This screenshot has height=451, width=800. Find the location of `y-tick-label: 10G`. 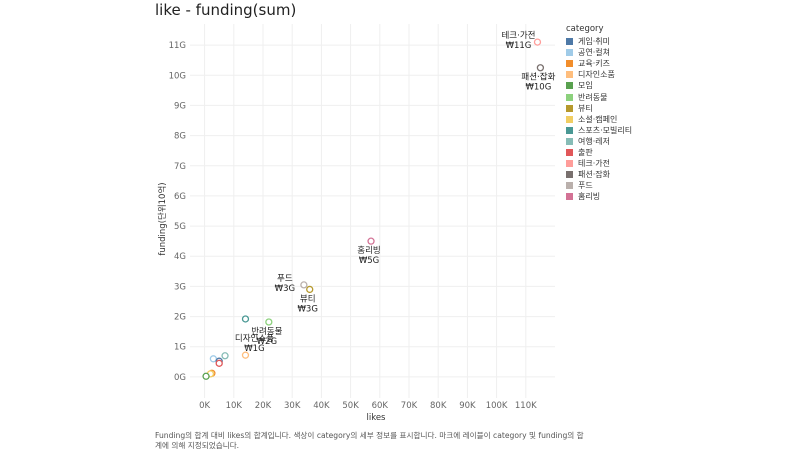

y-tick-label: 10G is located at coordinates (177, 76).